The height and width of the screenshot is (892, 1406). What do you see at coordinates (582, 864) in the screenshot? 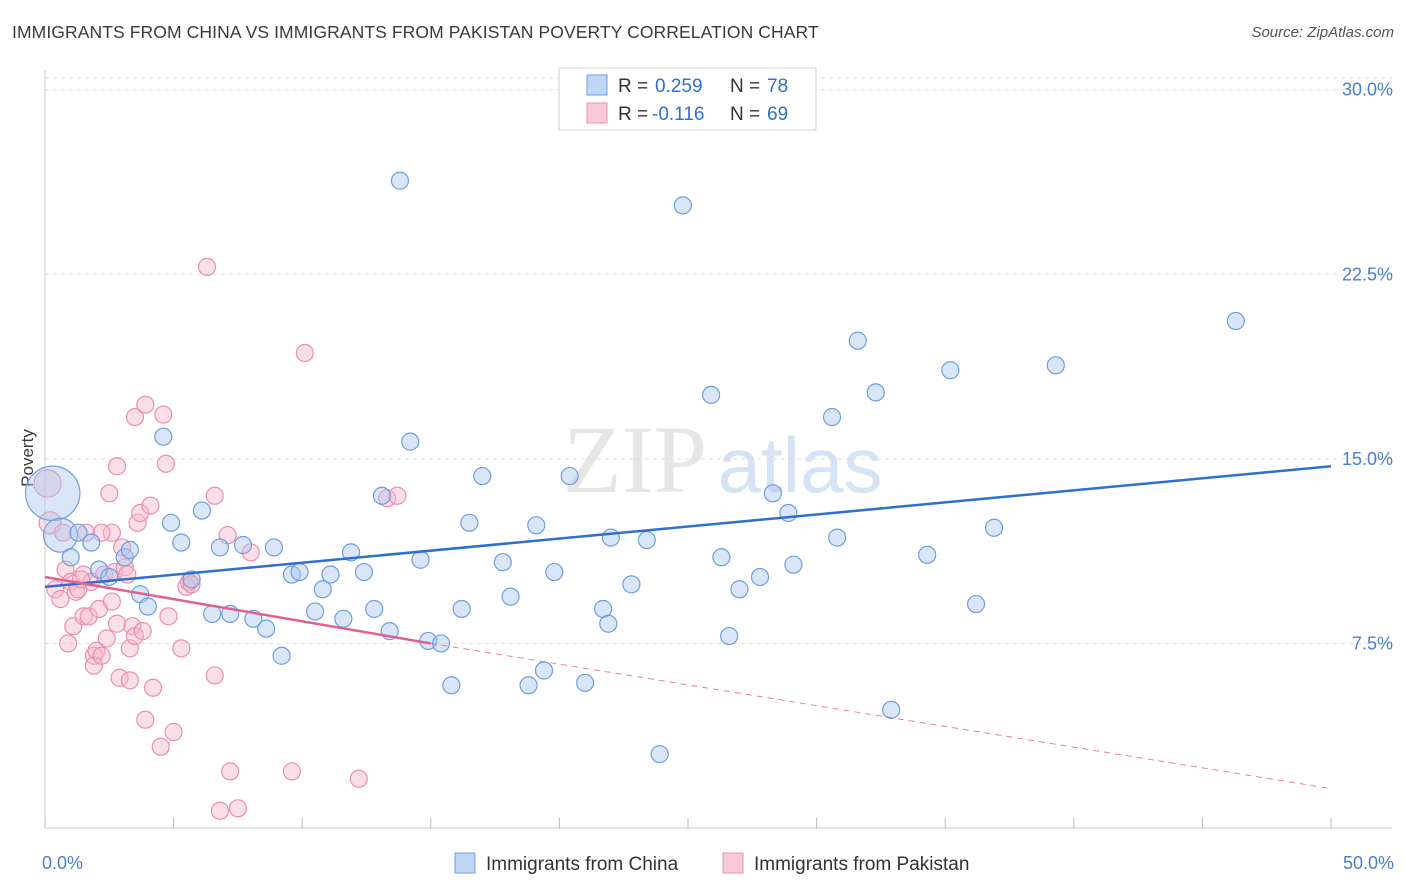
I see `legend-label-china: Immigrants from China` at bounding box center [582, 864].